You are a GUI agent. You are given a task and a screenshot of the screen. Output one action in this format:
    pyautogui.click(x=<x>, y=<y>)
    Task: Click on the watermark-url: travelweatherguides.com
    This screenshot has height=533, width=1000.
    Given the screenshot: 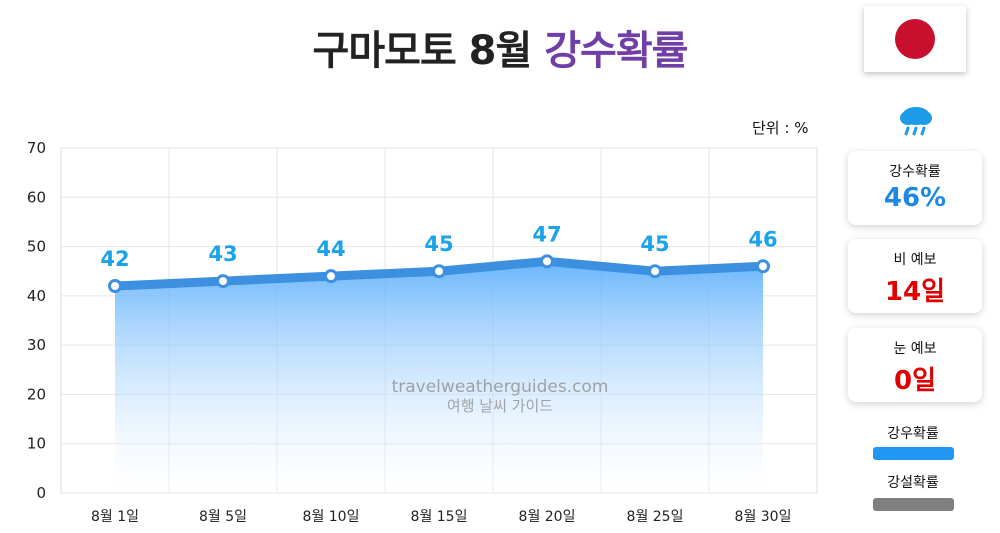 What is the action you would take?
    pyautogui.click(x=500, y=387)
    